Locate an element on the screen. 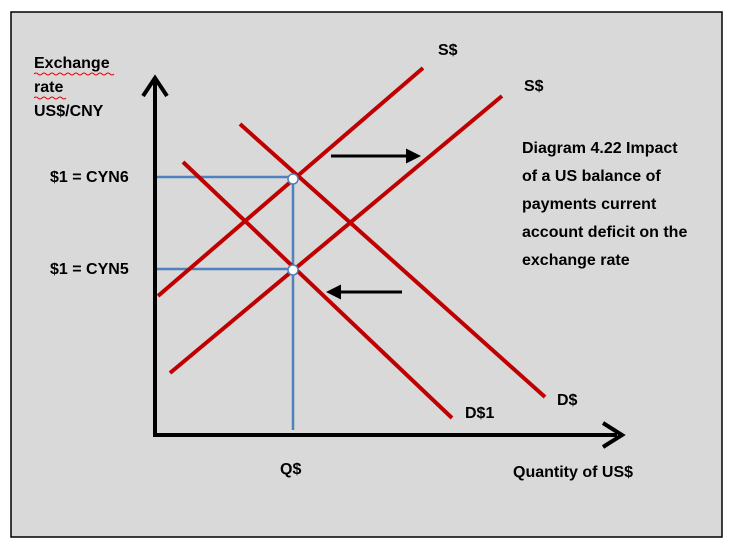 The height and width of the screenshot is (560, 731). level-label: $1 = CYN5 is located at coordinates (89, 269).